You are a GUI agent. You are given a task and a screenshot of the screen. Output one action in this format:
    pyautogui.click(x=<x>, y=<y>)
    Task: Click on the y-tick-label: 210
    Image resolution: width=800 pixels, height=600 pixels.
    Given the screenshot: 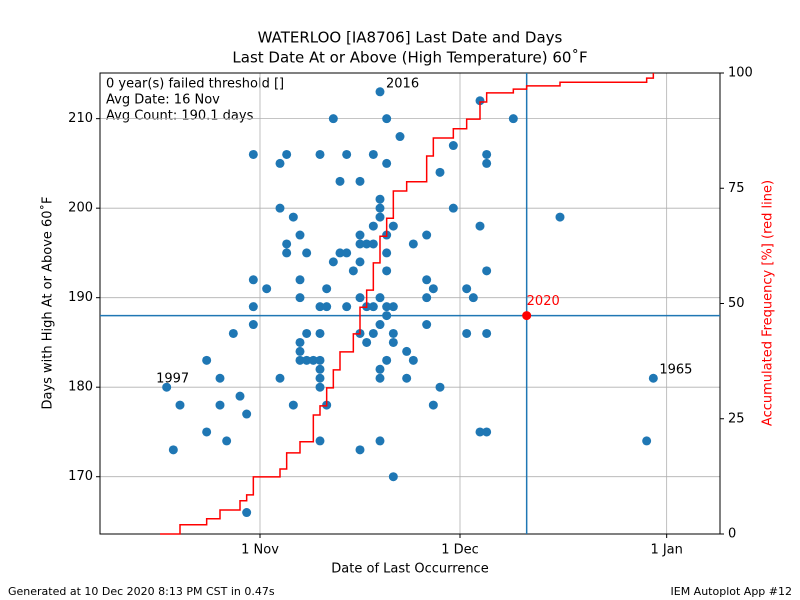 What is the action you would take?
    pyautogui.click(x=80, y=118)
    